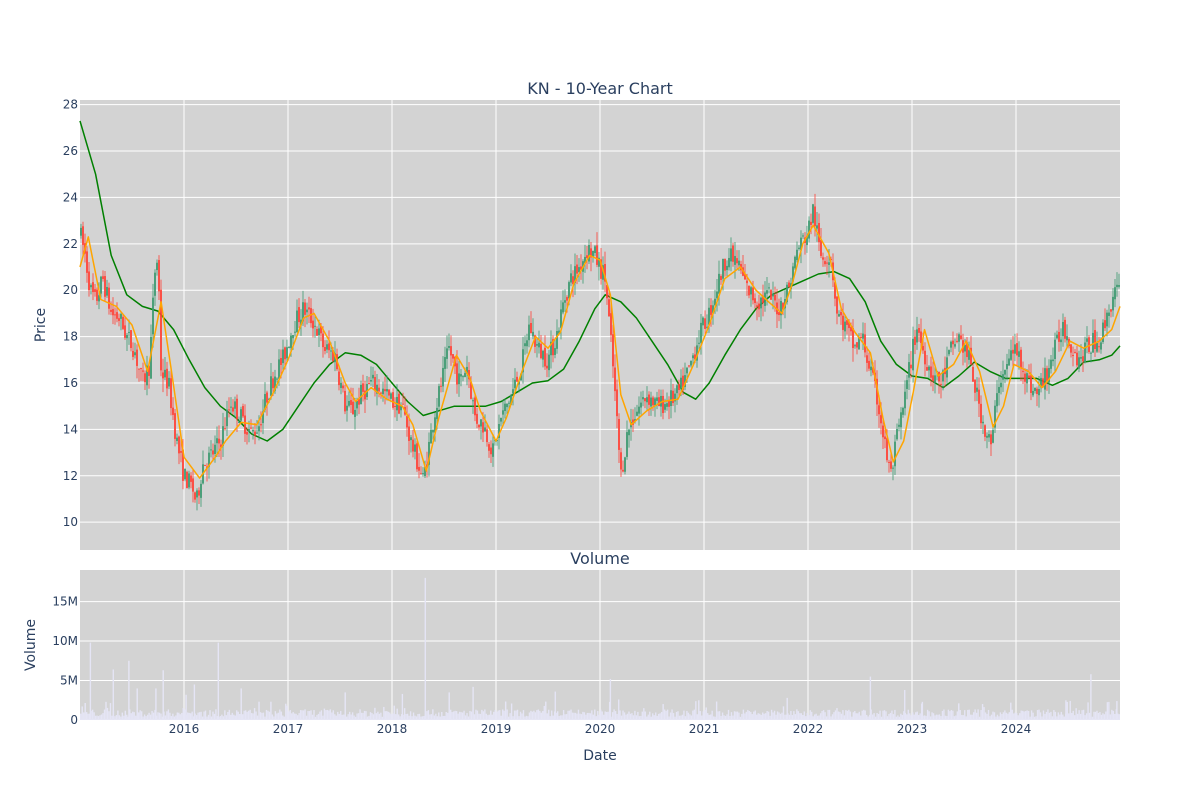 The width and height of the screenshot is (1200, 800). What do you see at coordinates (704, 729) in the screenshot?
I see `x-tick-label: 2021` at bounding box center [704, 729].